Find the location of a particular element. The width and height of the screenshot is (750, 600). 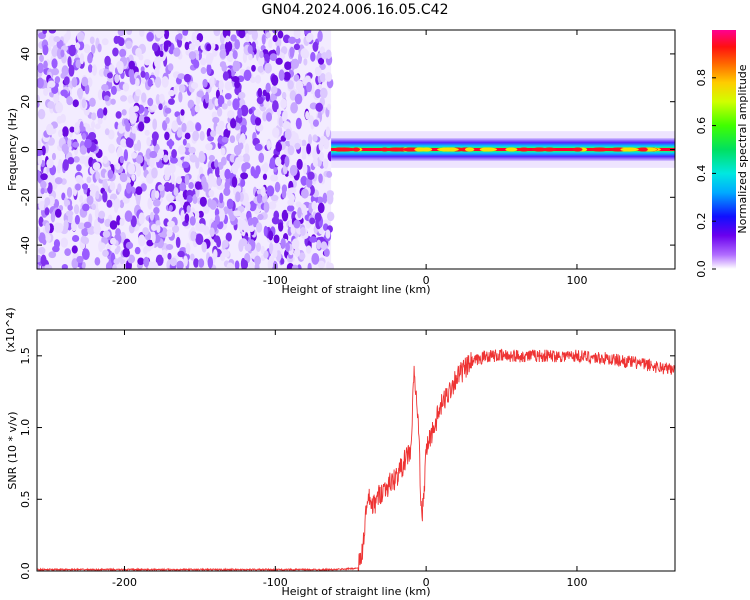

y-axis-label: Frequency (Hz) is located at coordinates (12, 149).